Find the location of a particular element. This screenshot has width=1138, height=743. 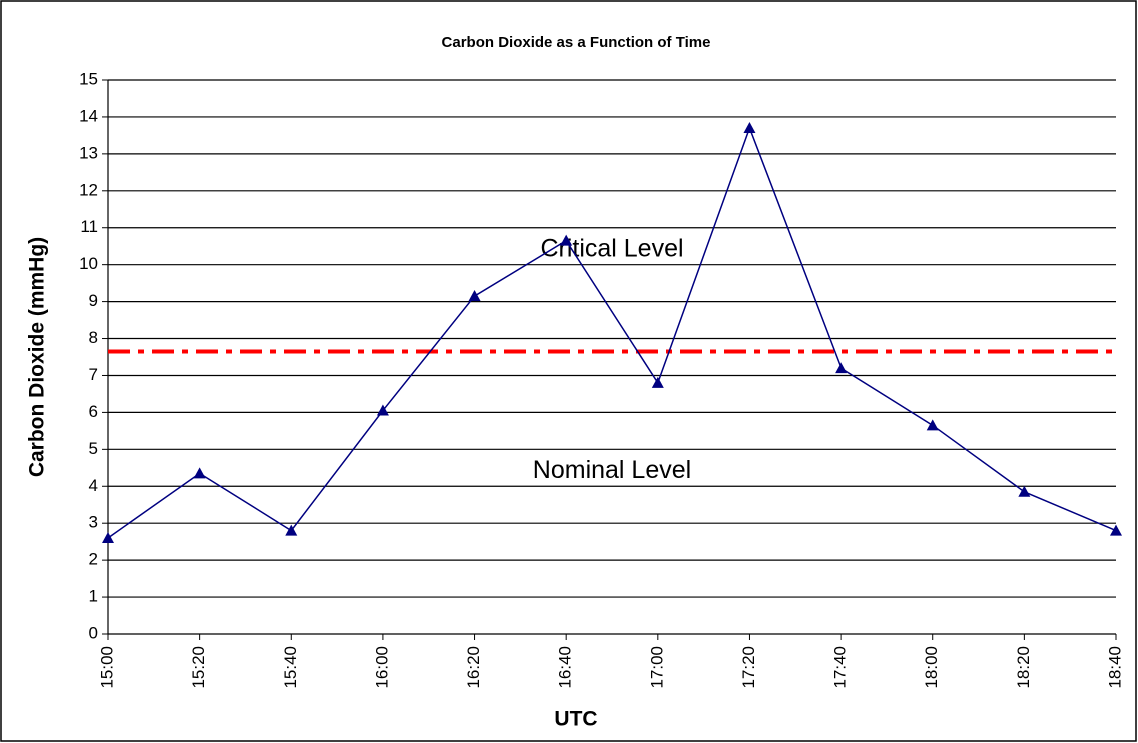

y-tick-label: 9 is located at coordinates (93, 300).